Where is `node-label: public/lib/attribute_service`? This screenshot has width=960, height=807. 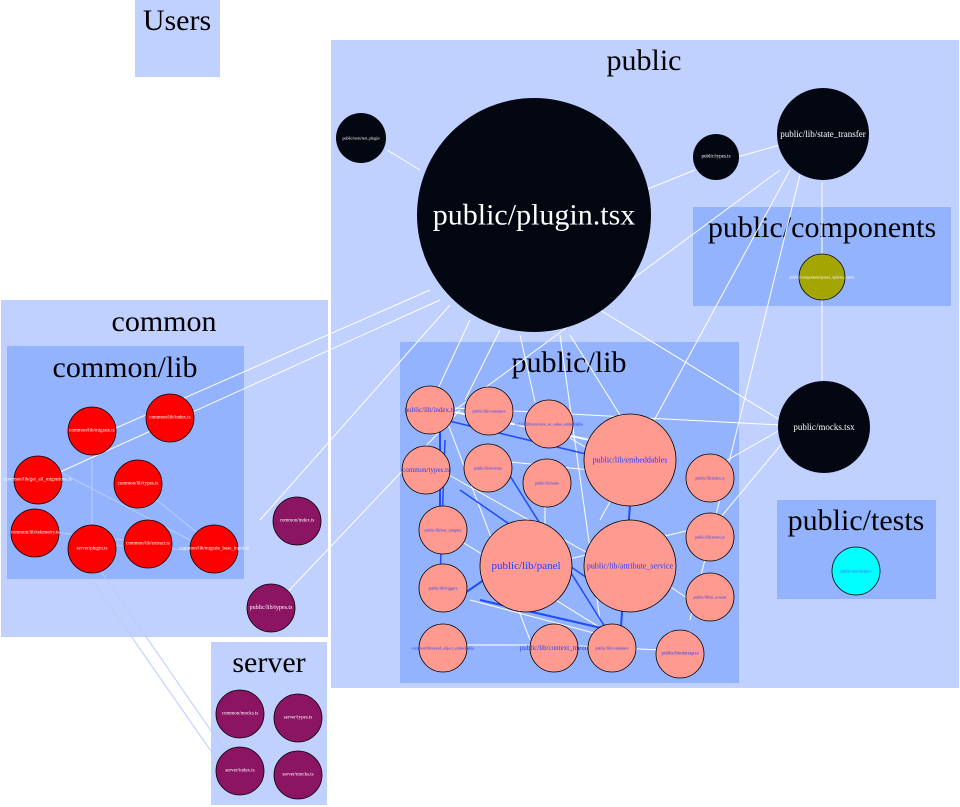
node-label: public/lib/attribute_service is located at coordinates (630, 566).